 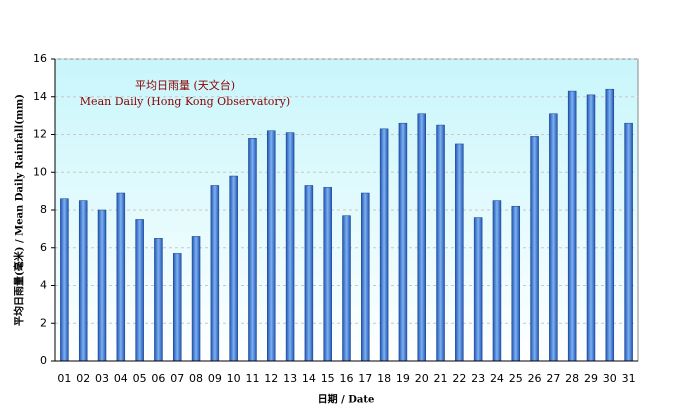 What do you see at coordinates (290, 378) in the screenshot?
I see `x-tick-label: 13` at bounding box center [290, 378].